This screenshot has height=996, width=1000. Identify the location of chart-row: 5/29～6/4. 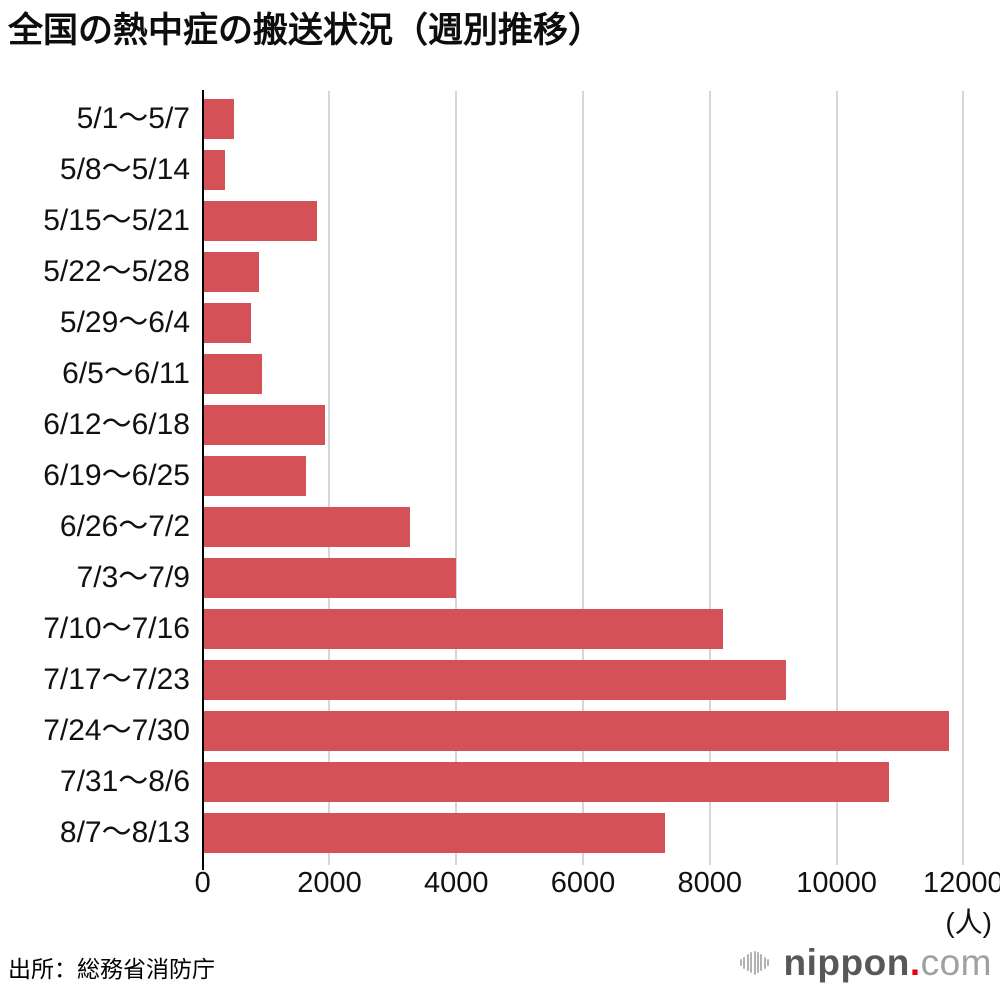
(500, 322).